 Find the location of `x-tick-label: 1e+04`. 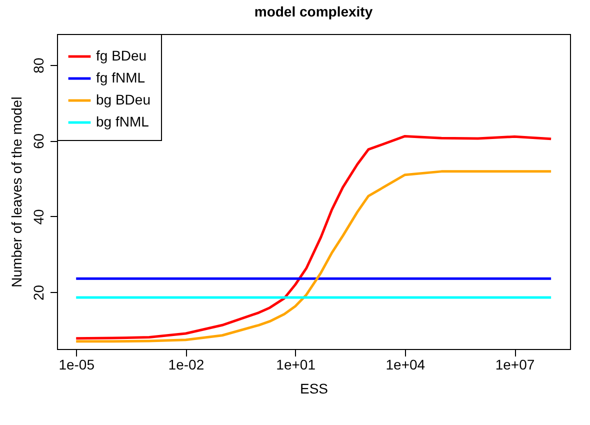

x-tick-label: 1e+04 is located at coordinates (406, 364).